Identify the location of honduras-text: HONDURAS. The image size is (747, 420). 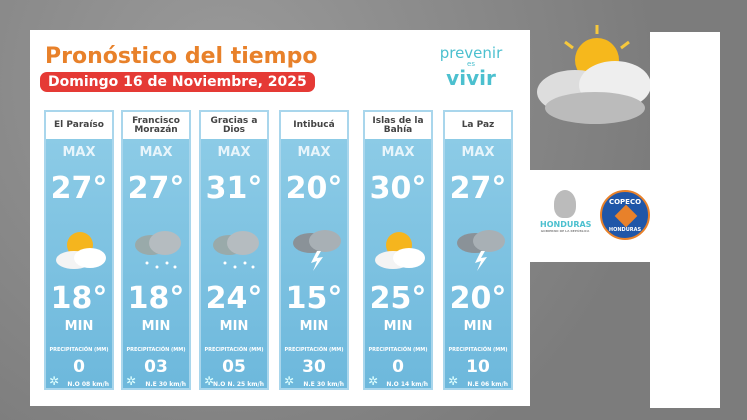
(566, 224).